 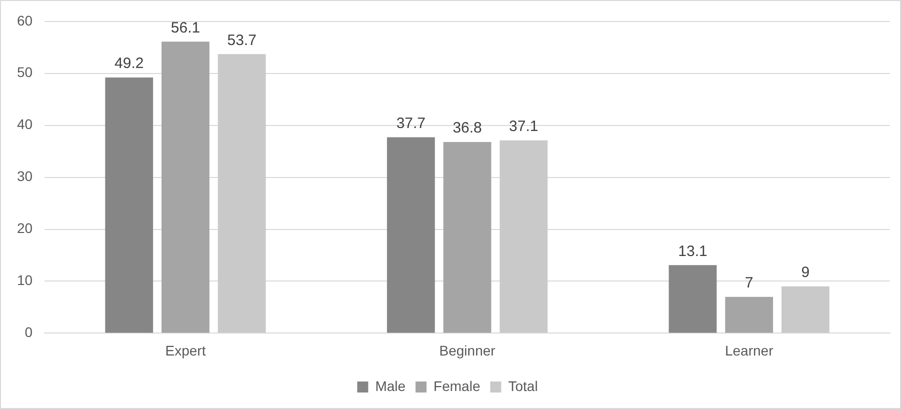 I want to click on data-label: 56.1, so click(x=185, y=27).